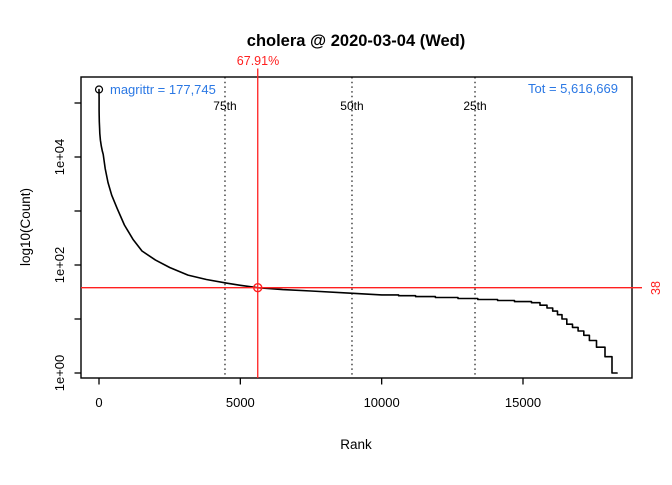 Image resolution: width=672 pixels, height=485 pixels. What do you see at coordinates (224, 106) in the screenshot?
I see `percentile-label: 75th` at bounding box center [224, 106].